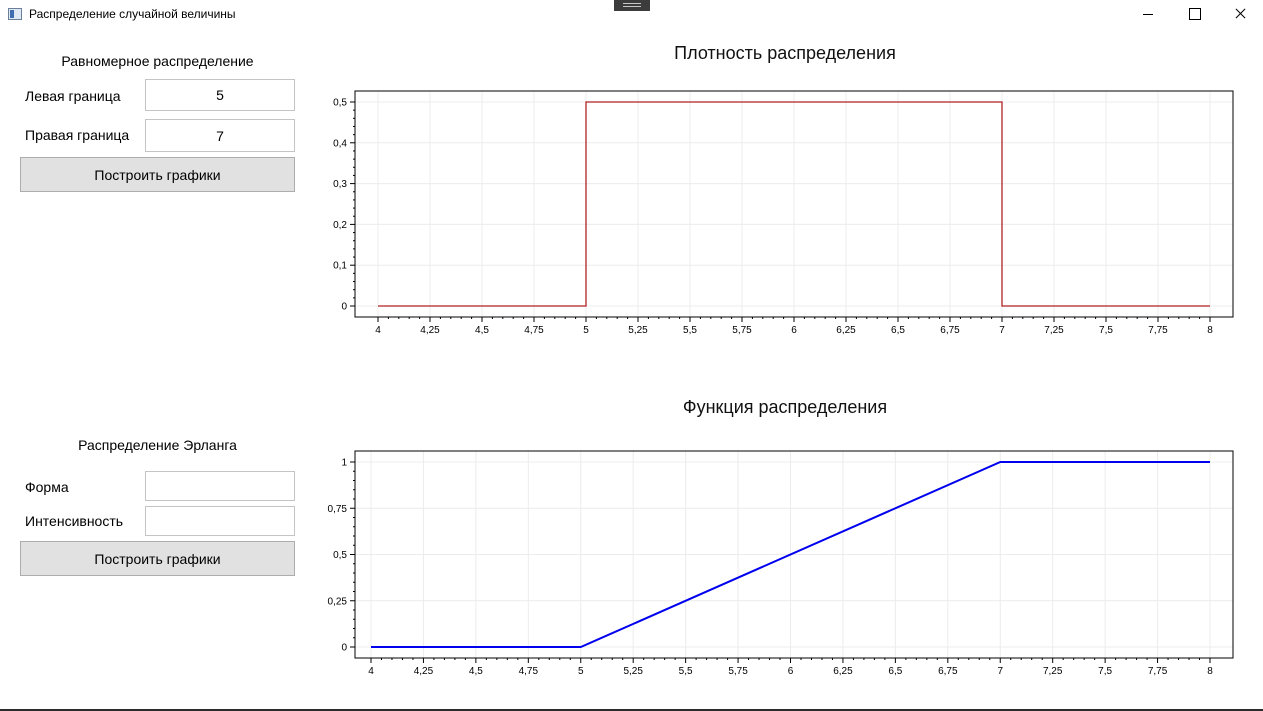 This screenshot has height=711, width=1263. Describe the element at coordinates (157, 61) in the screenshot. I see `uniform-group-title: Равномерное распределение` at that location.